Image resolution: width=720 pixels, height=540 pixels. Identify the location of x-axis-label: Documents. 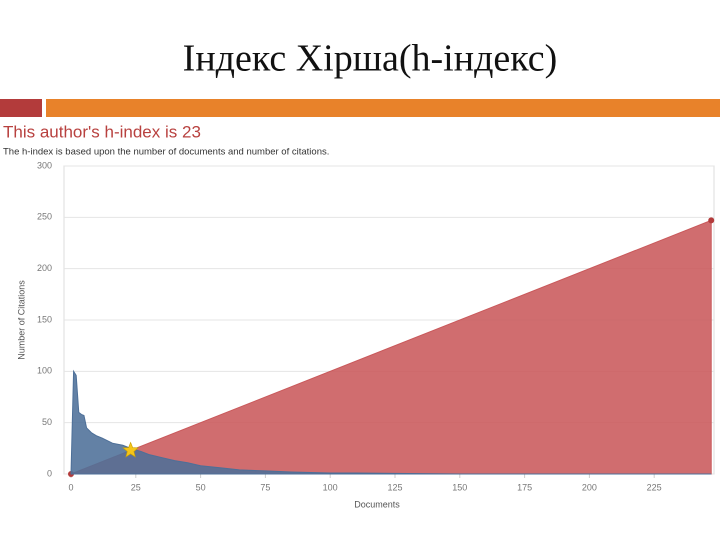
(377, 504).